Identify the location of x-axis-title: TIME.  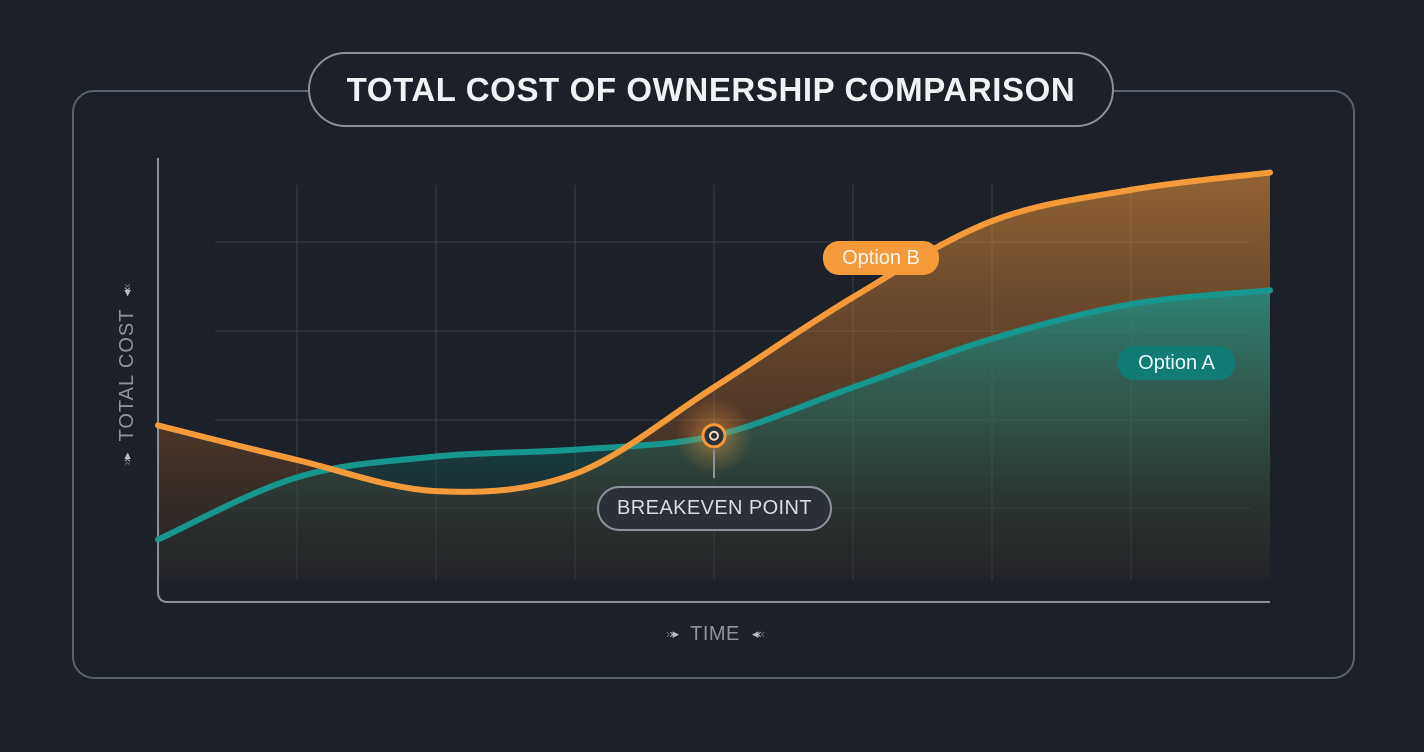
(715, 633).